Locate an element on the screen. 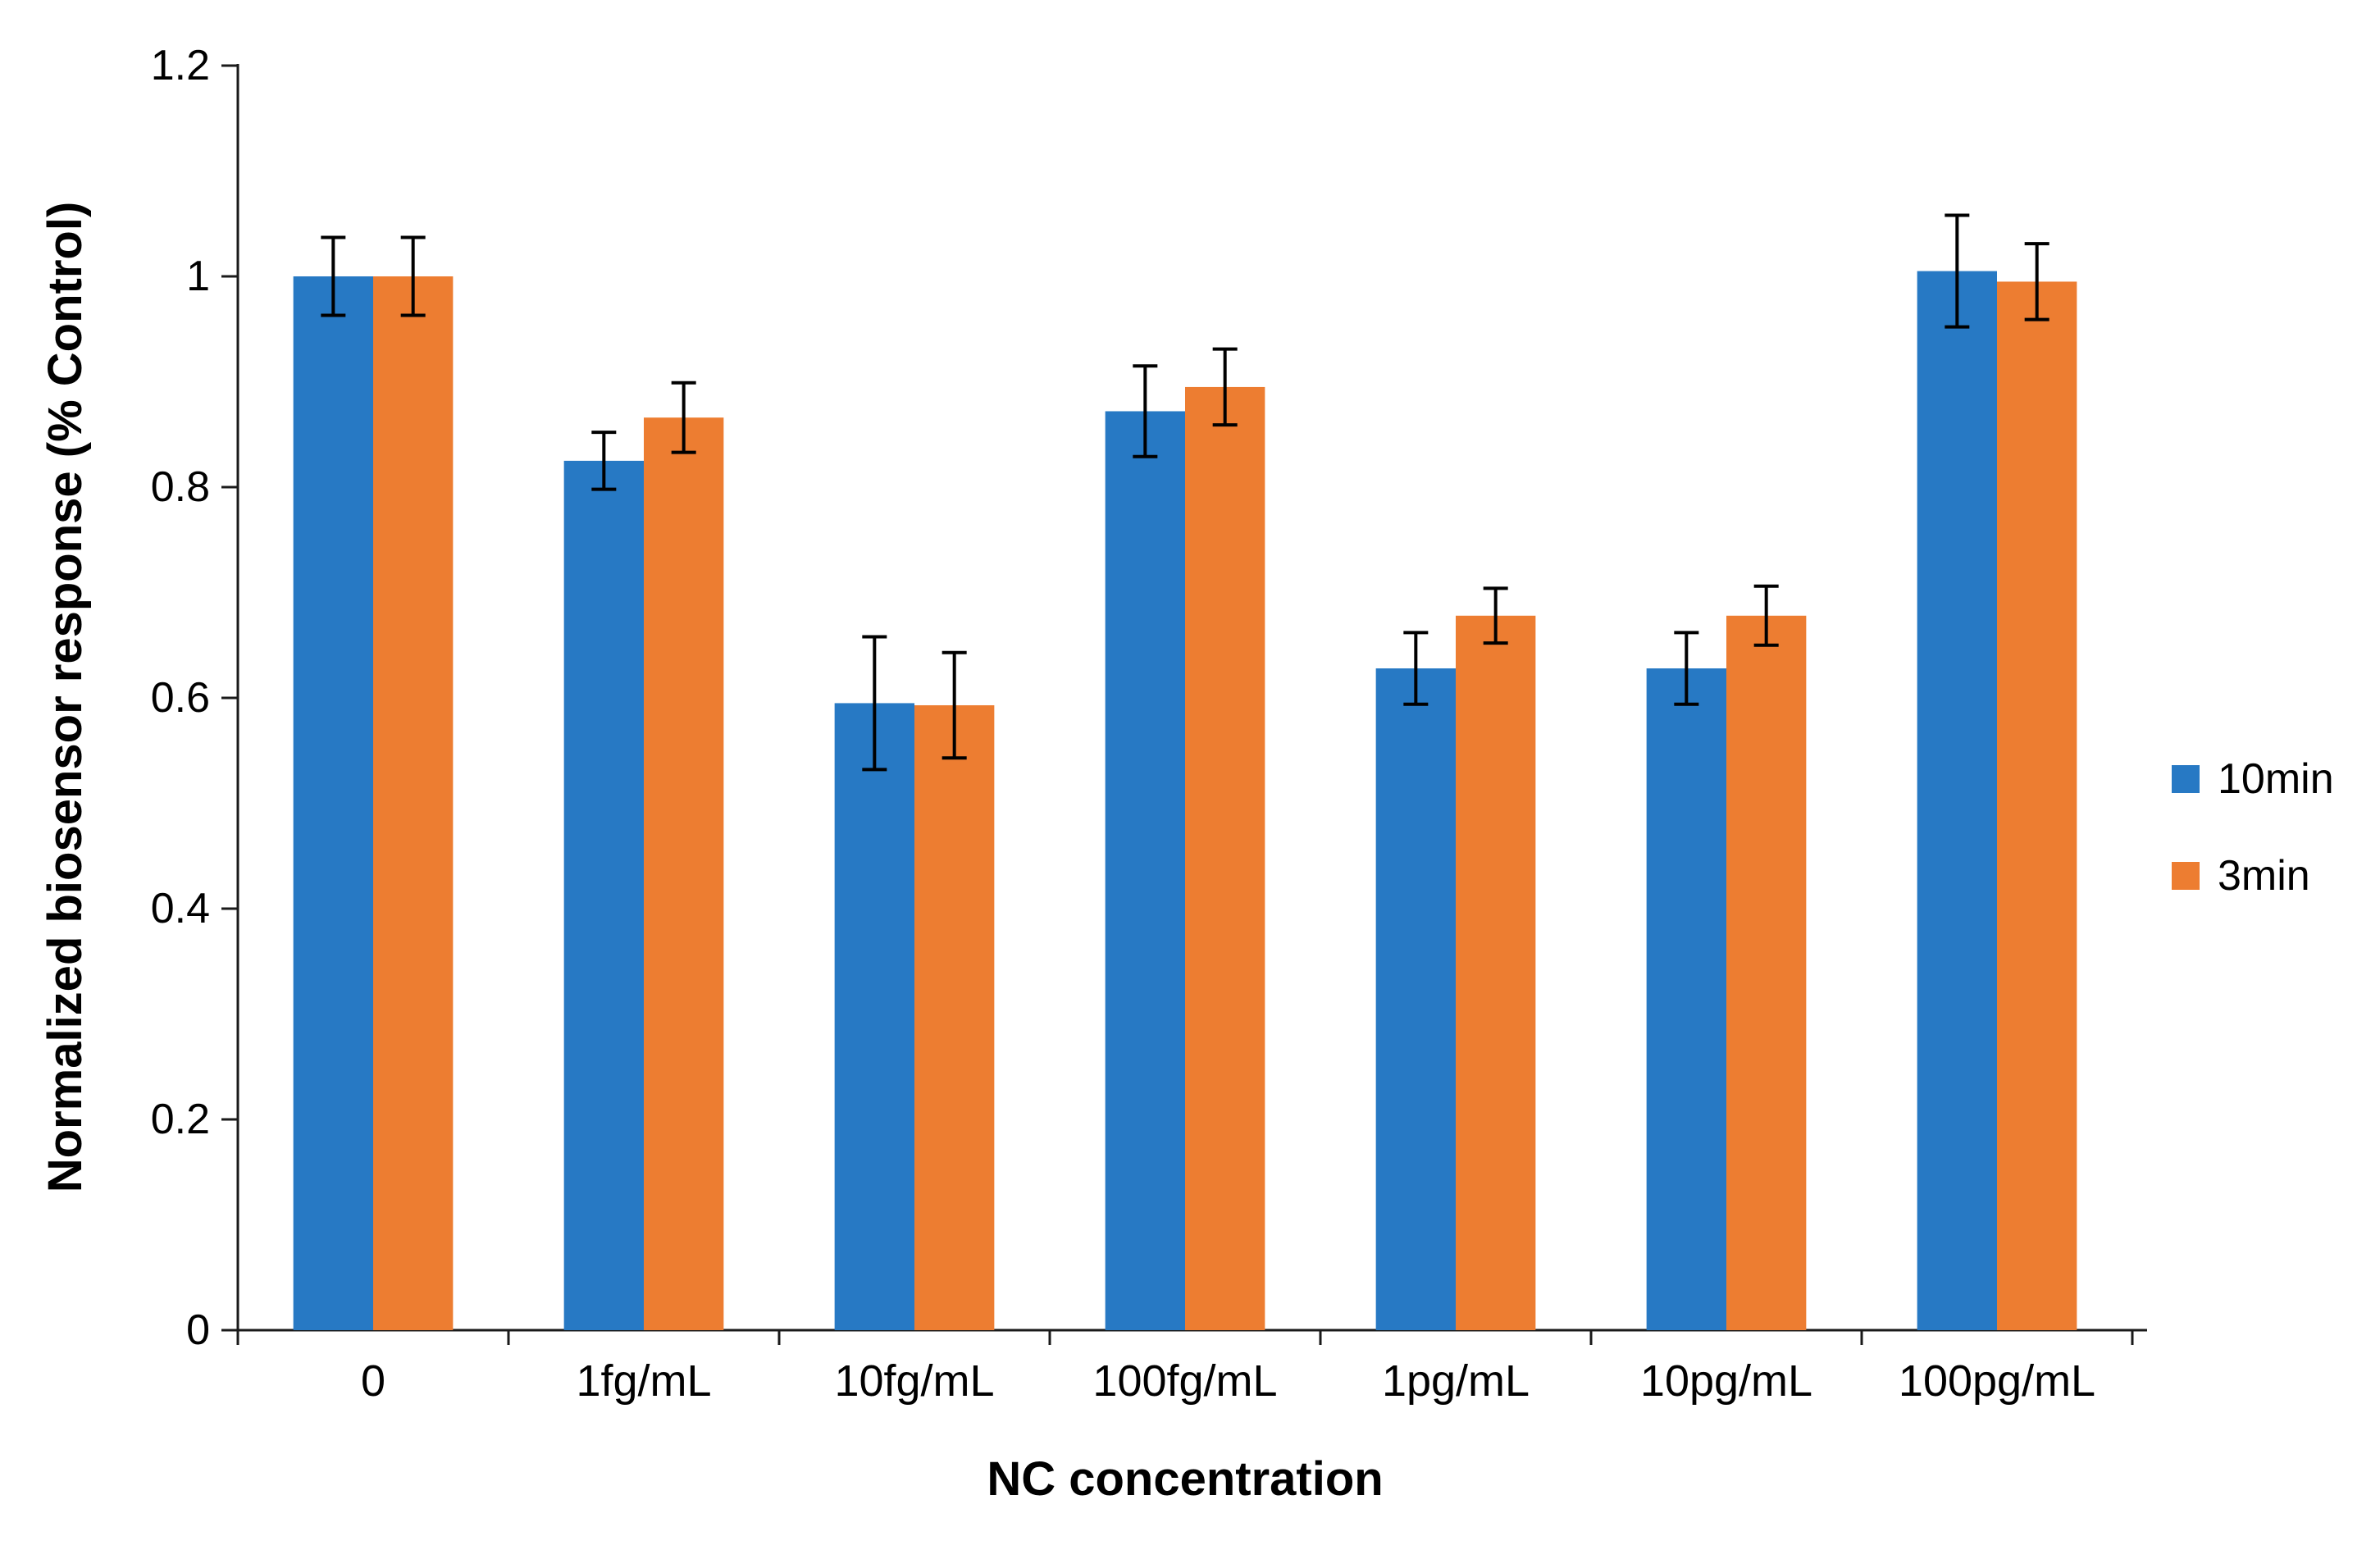 The height and width of the screenshot is (1568, 2380). x-tick-label: 10pg/mL is located at coordinates (1726, 1381).